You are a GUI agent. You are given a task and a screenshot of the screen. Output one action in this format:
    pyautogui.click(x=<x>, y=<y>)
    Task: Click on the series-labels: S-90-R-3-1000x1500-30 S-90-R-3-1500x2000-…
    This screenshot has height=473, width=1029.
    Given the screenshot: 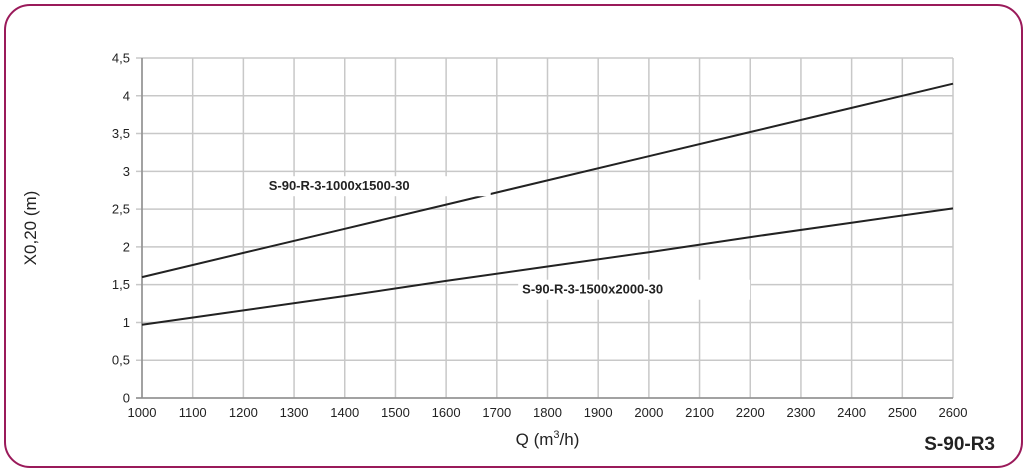 What is the action you would take?
    pyautogui.click(x=507, y=238)
    